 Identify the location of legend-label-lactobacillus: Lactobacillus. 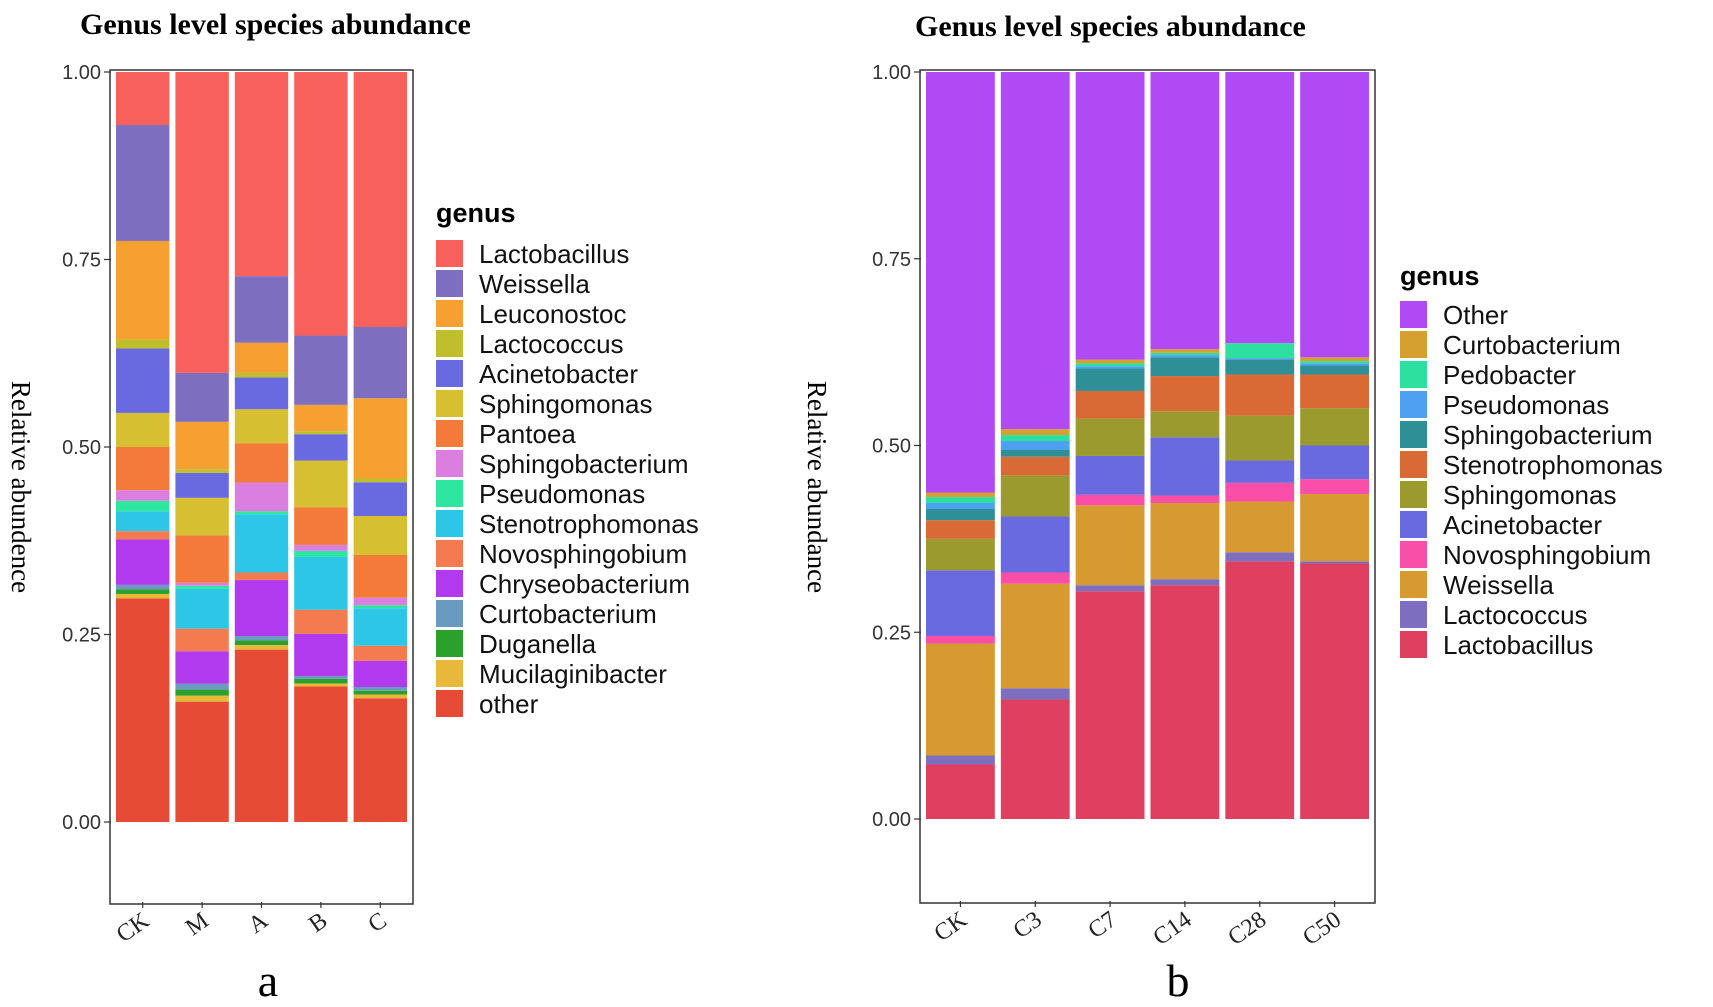
(554, 254).